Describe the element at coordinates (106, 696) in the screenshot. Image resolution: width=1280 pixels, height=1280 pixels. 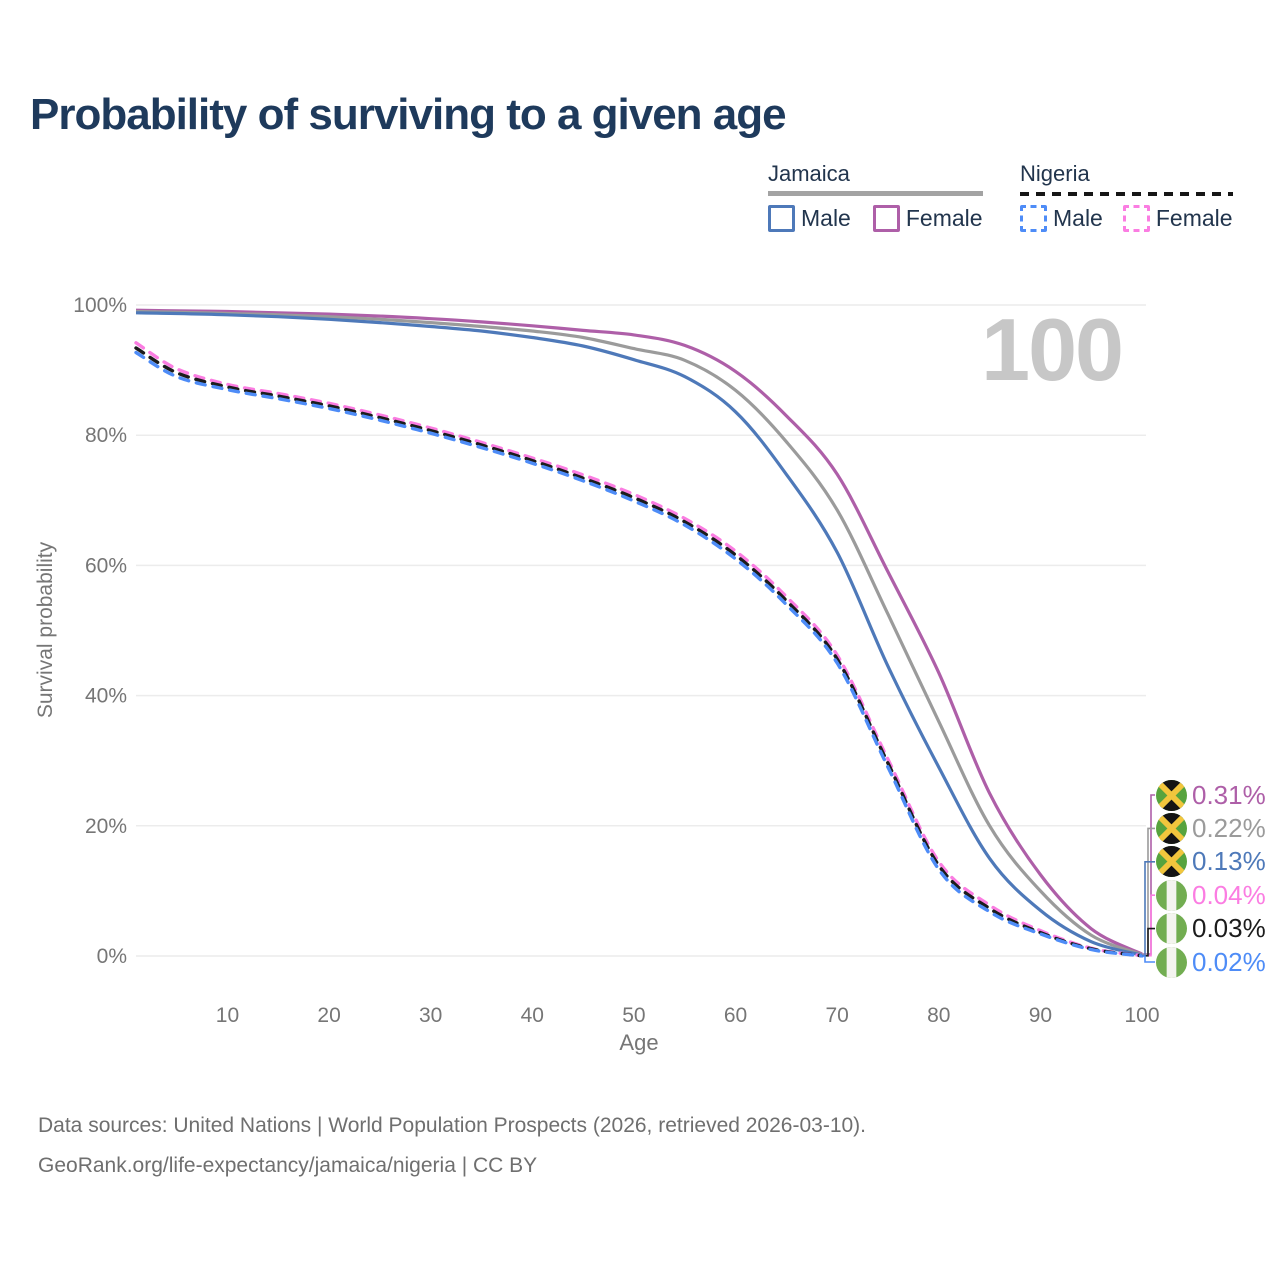
I see `y-tick-label: 40%` at that location.